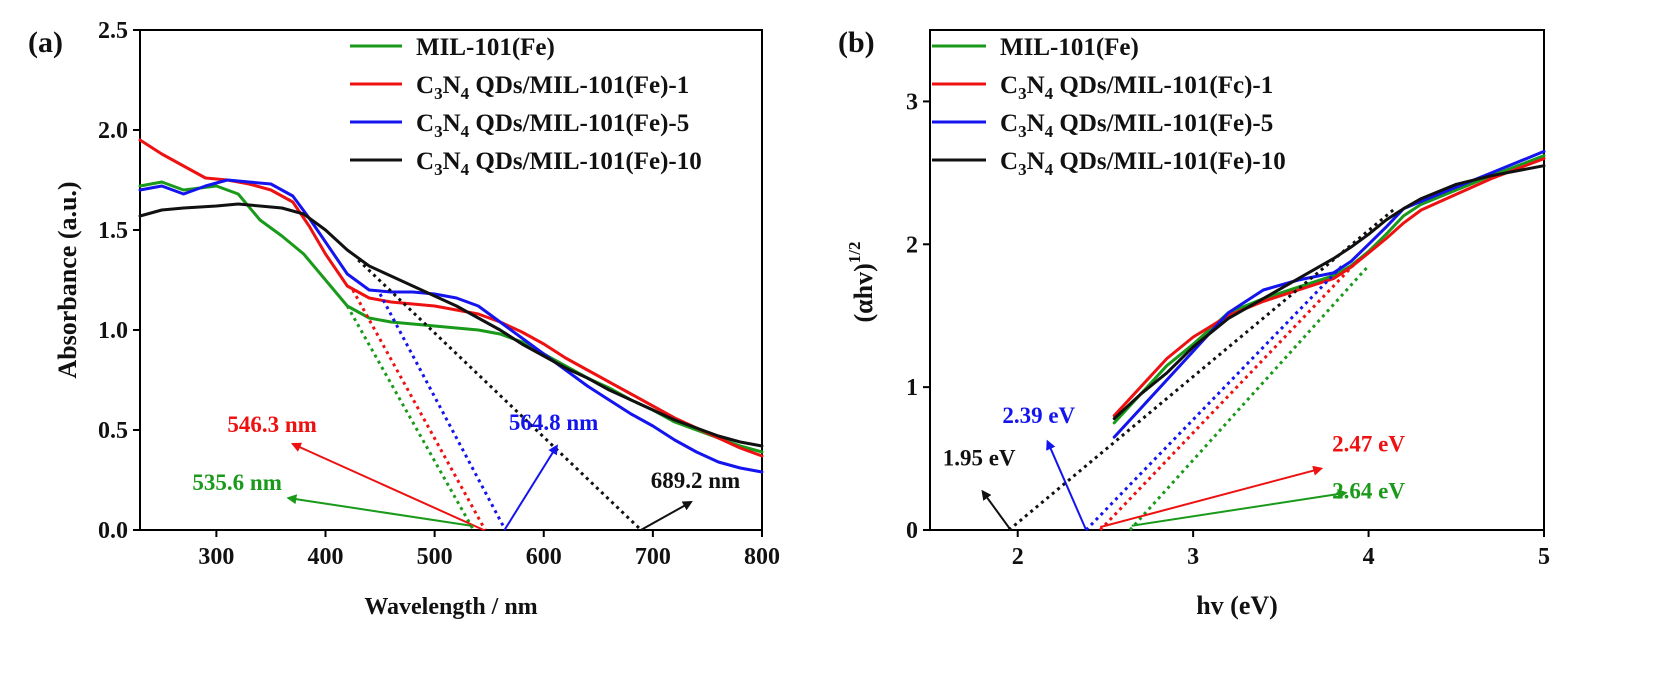 The height and width of the screenshot is (677, 1661). What do you see at coordinates (552, 125) in the screenshot?
I see `legend-label-a-2: C3N4 QDs/MIL-101(Fe)-5` at bounding box center [552, 125].